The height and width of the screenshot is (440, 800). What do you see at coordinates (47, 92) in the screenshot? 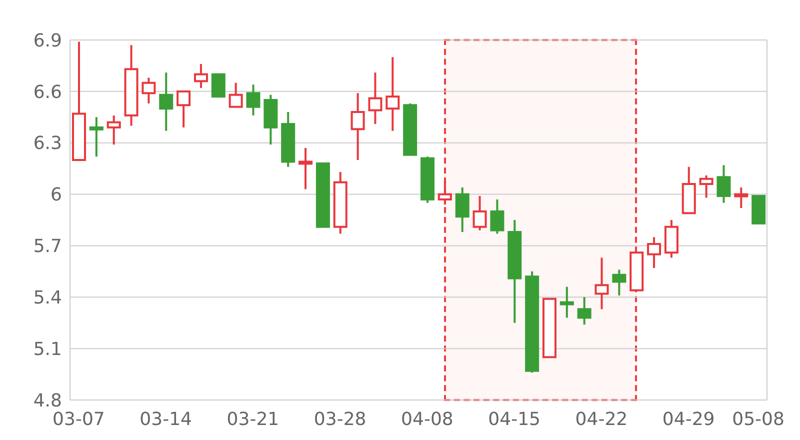
I see `y-tick-label: 6.6` at bounding box center [47, 92].